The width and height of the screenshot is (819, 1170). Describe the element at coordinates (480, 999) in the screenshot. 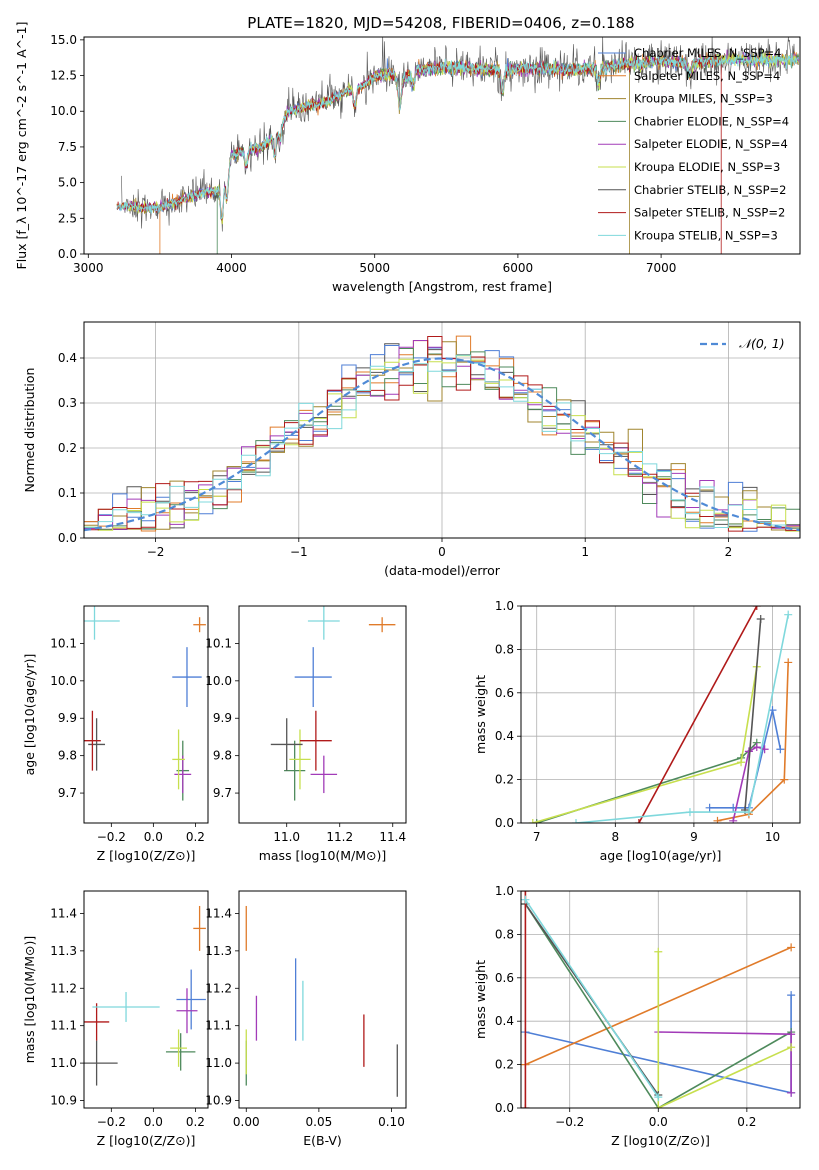

I see `y-axis-label: mass weight` at that location.